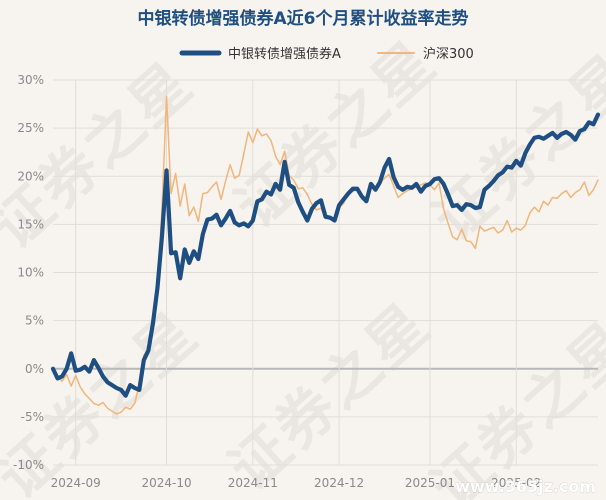 The image size is (606, 500). Describe the element at coordinates (28, 465) in the screenshot. I see `y-tick-label-1: -10%` at that location.